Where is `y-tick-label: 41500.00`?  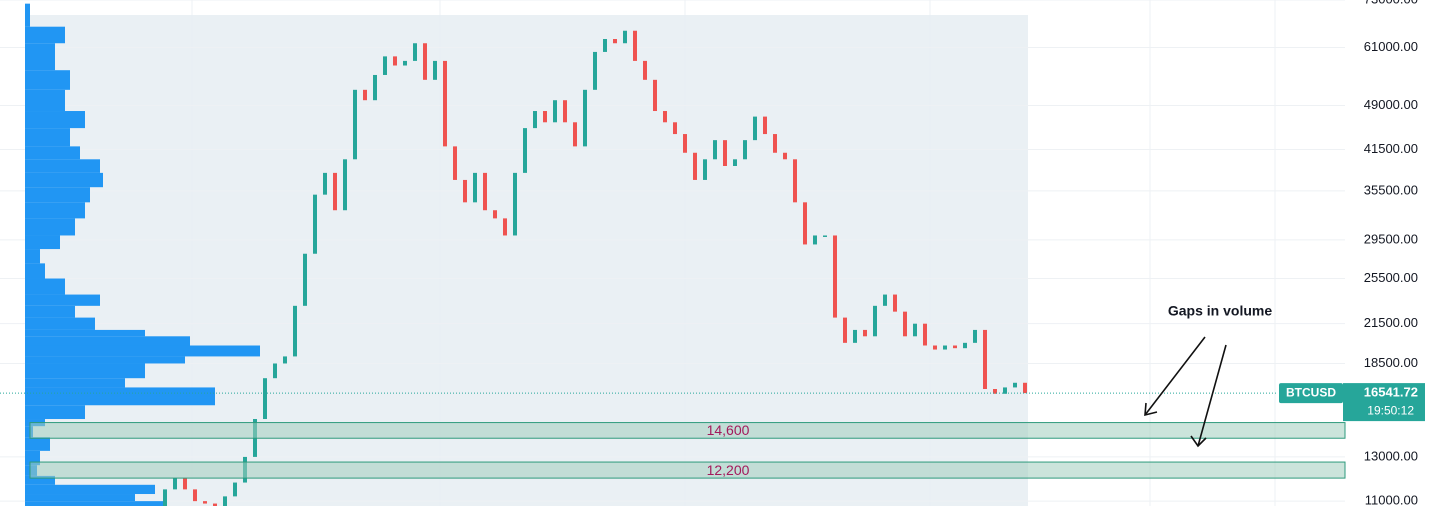 y-tick-label: 41500.00 is located at coordinates (1391, 148).